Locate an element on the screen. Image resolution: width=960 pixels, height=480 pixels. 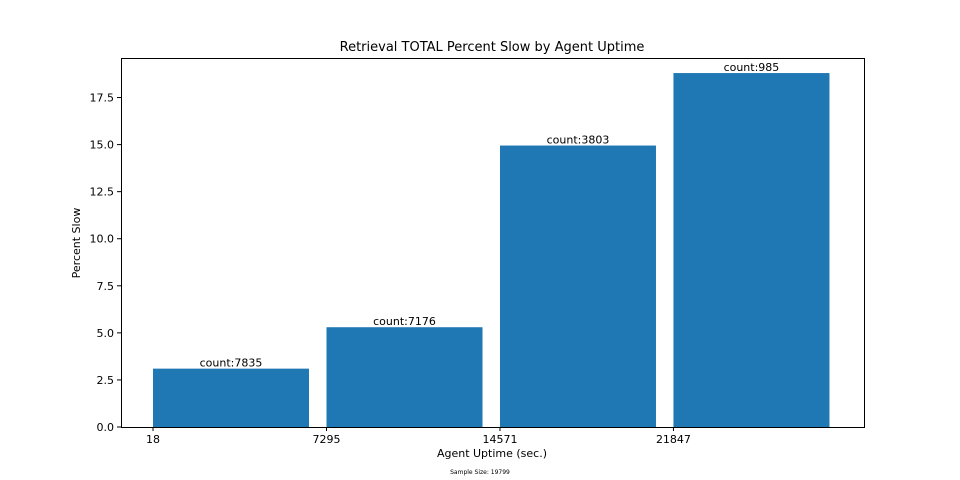
x-tick-label-3: 21847 is located at coordinates (673, 439).